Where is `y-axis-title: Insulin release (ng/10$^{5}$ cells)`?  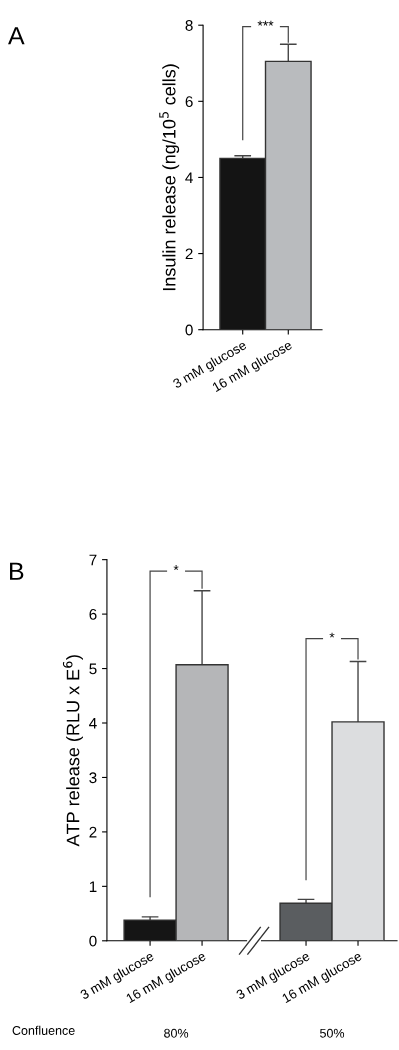
y-axis-title: Insulin release (ng/10$^{5}$ cells) is located at coordinates (169, 177).